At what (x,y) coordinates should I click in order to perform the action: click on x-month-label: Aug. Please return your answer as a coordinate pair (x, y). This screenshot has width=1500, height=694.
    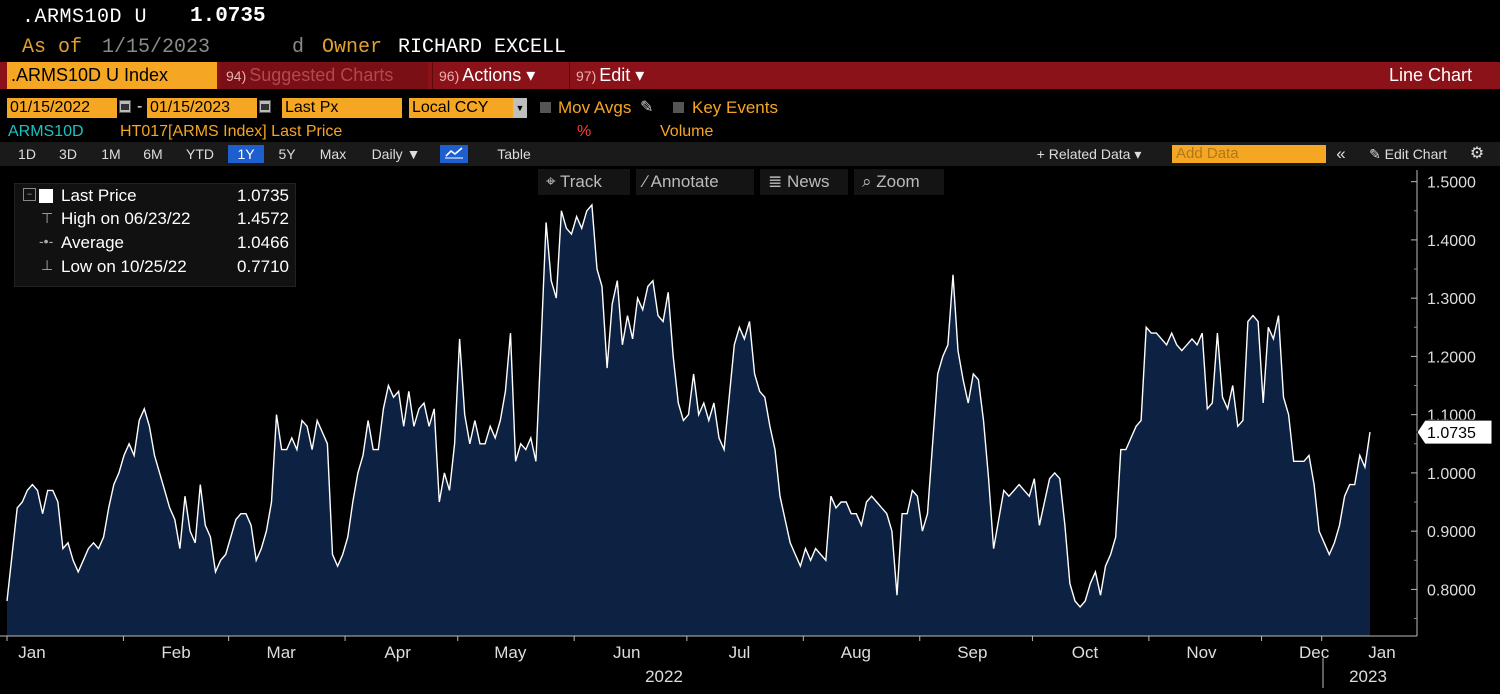
    Looking at the image, I should click on (856, 652).